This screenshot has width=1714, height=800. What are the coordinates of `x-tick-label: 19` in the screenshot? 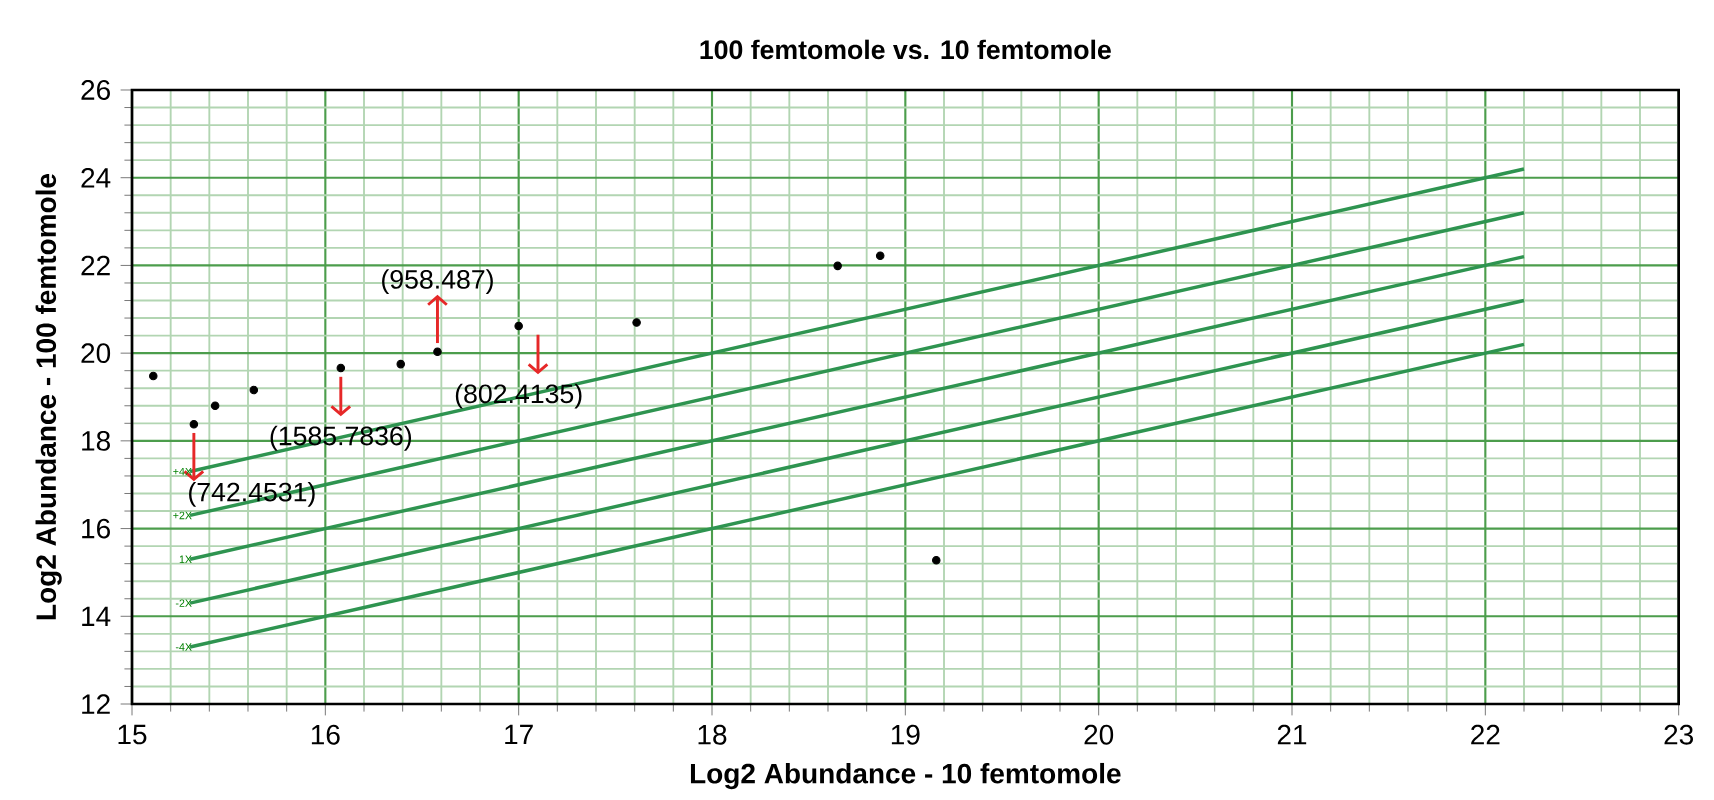 It's located at (905, 734).